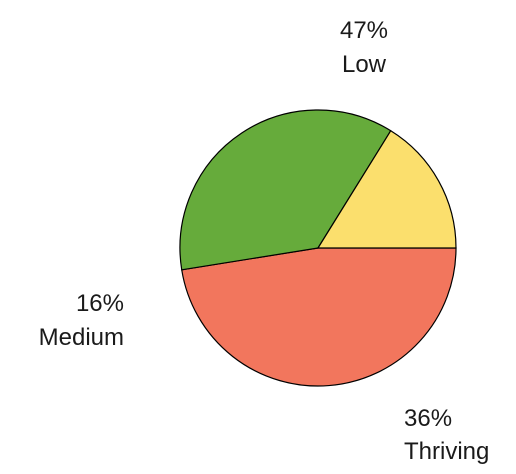 The height and width of the screenshot is (474, 516). What do you see at coordinates (364, 30) in the screenshot?
I see `slice-value-label-low: 47%` at bounding box center [364, 30].